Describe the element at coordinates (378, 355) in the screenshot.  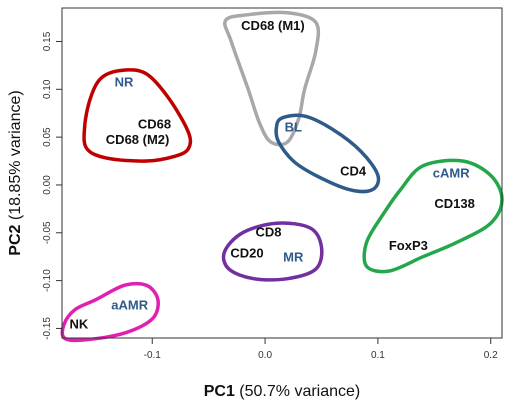
I see `x-tick-label: 0.1` at that location.